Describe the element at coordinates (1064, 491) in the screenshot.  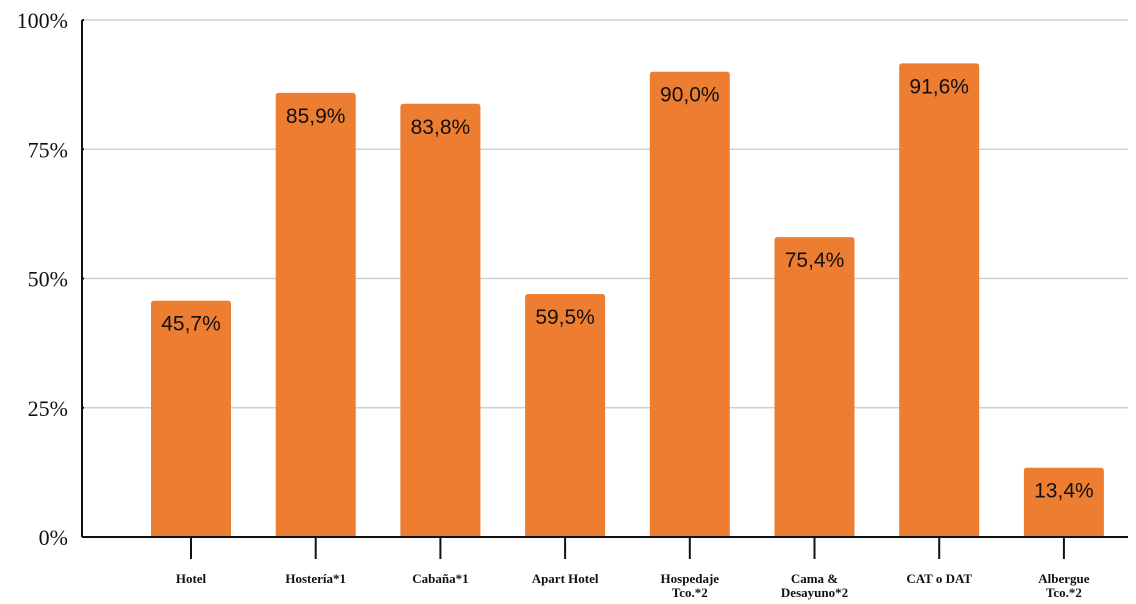
I see `data-label: 13,4%` at that location.